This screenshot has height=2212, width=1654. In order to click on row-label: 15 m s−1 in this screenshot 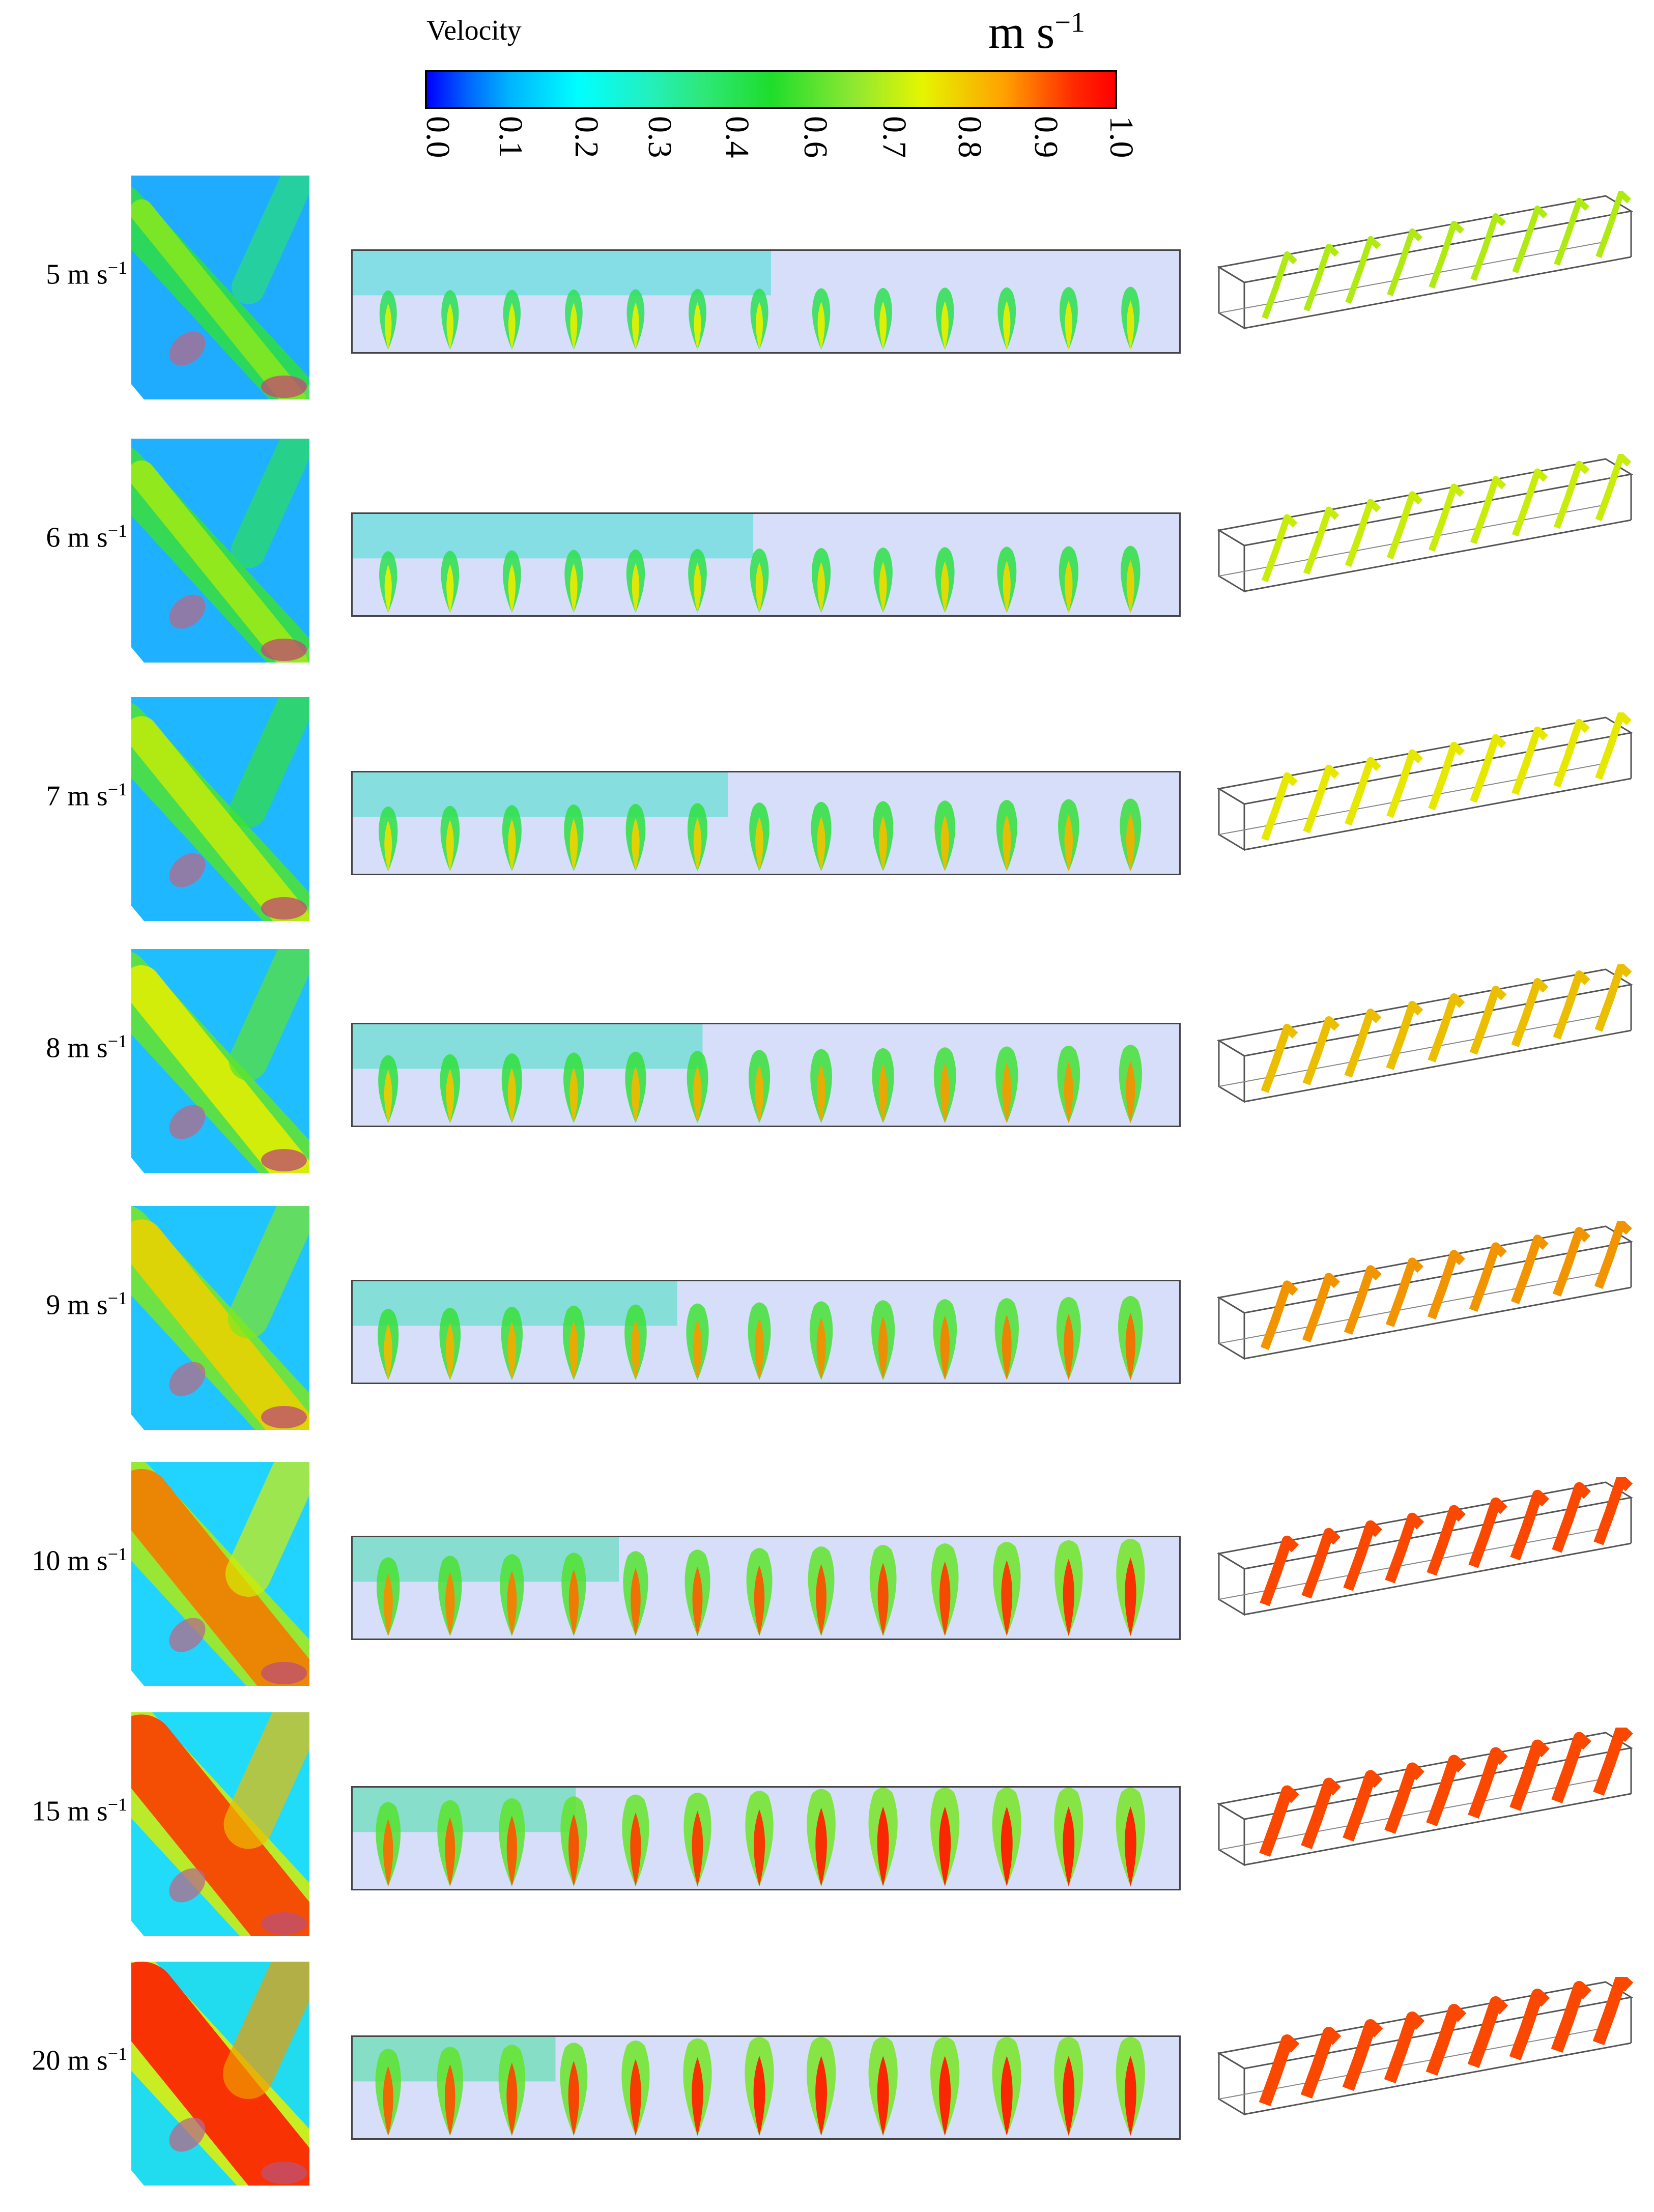, I will do `click(63, 1811)`.